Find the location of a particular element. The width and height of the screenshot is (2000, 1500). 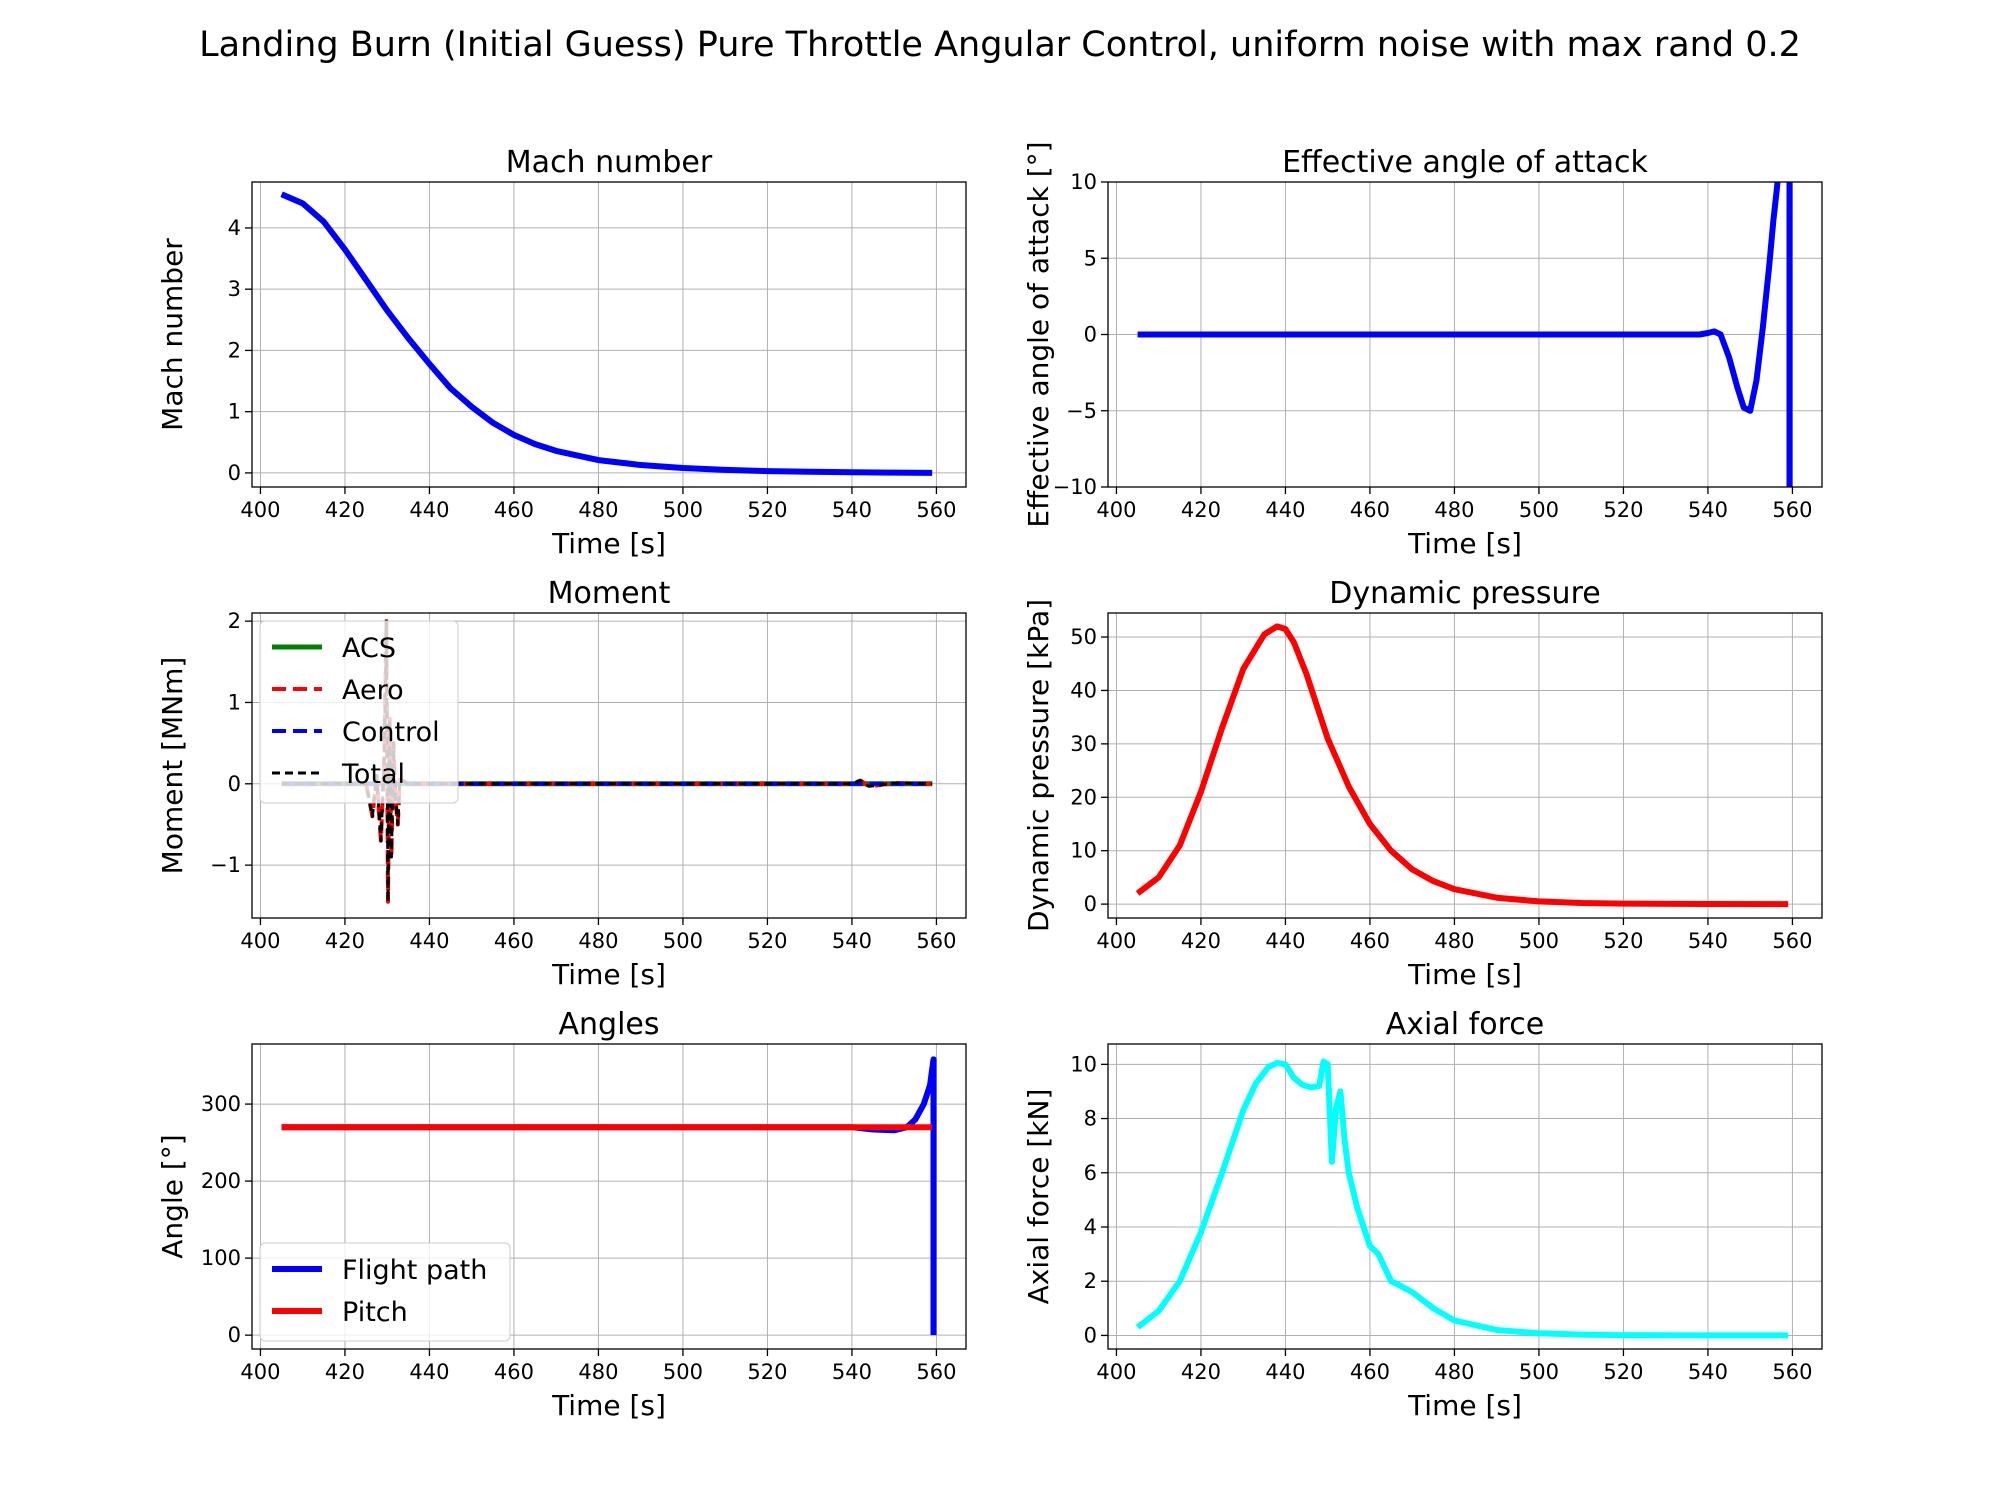

legend: Flight path Pitch is located at coordinates (385, 1292).